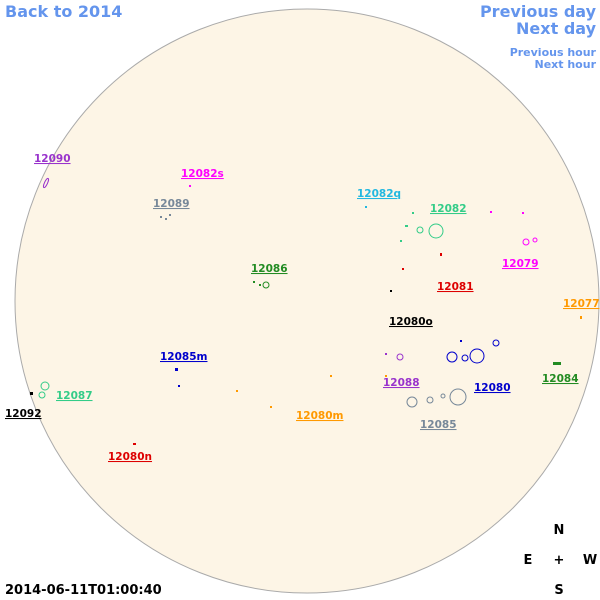  I want to click on region-label: 12085m, so click(184, 357).